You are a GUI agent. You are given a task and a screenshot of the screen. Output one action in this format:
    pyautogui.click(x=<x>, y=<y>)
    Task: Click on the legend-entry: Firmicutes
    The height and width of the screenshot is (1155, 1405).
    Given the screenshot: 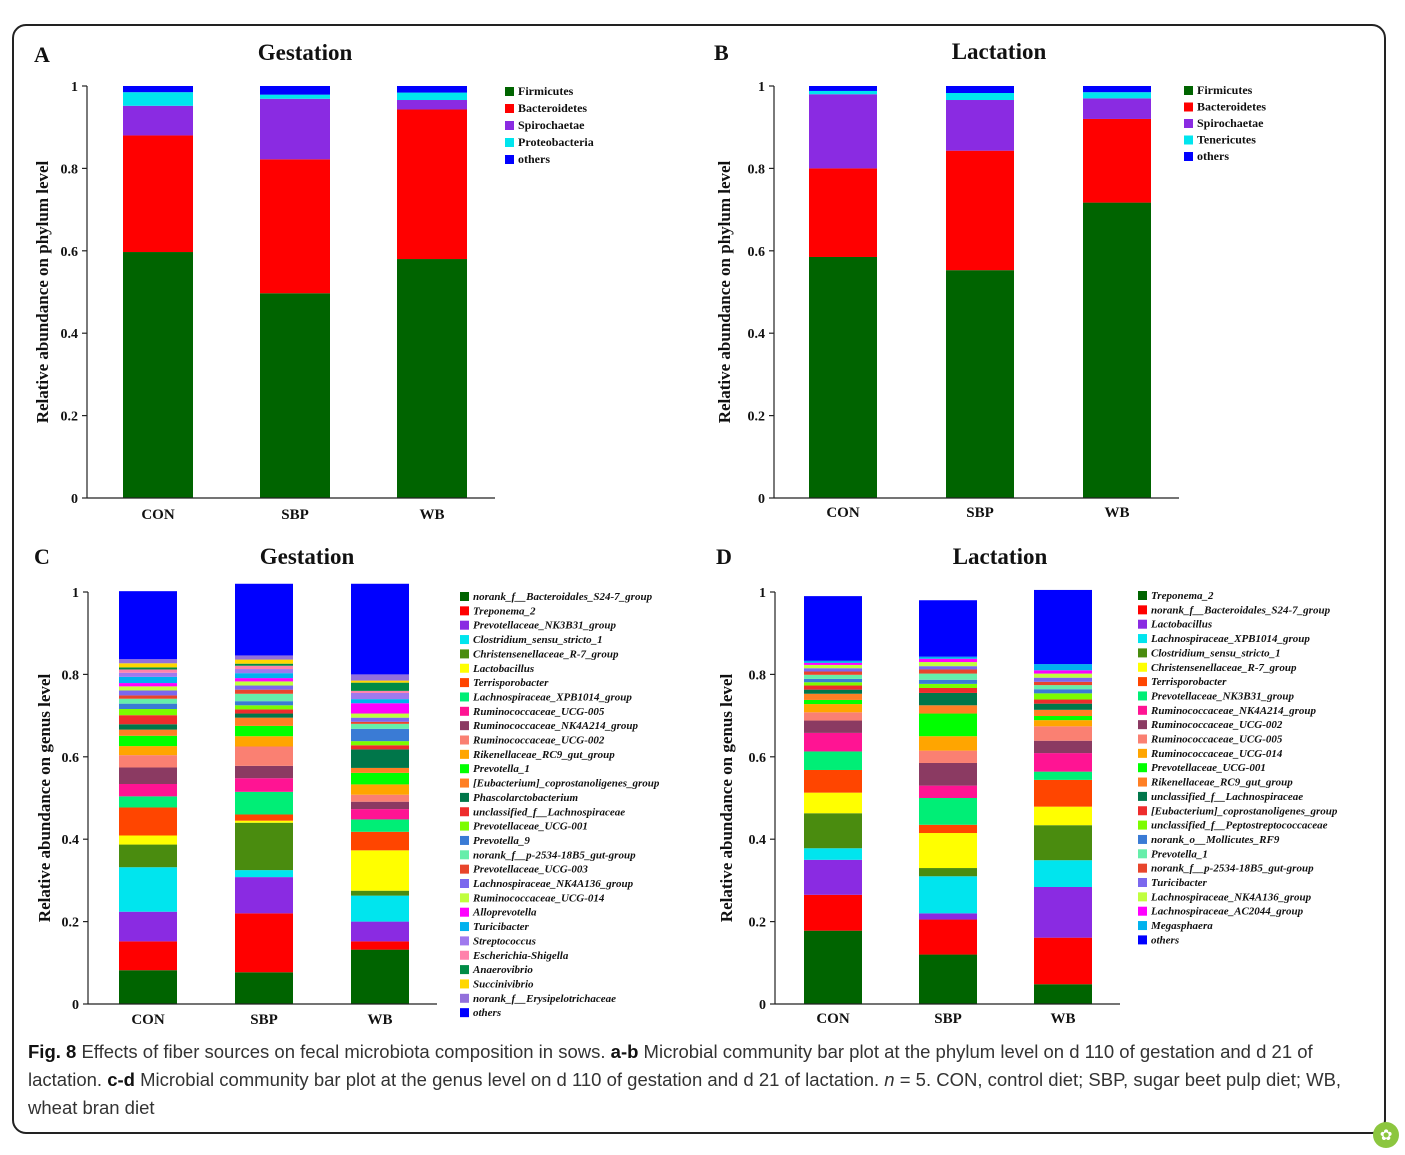 What is the action you would take?
    pyautogui.click(x=1225, y=90)
    